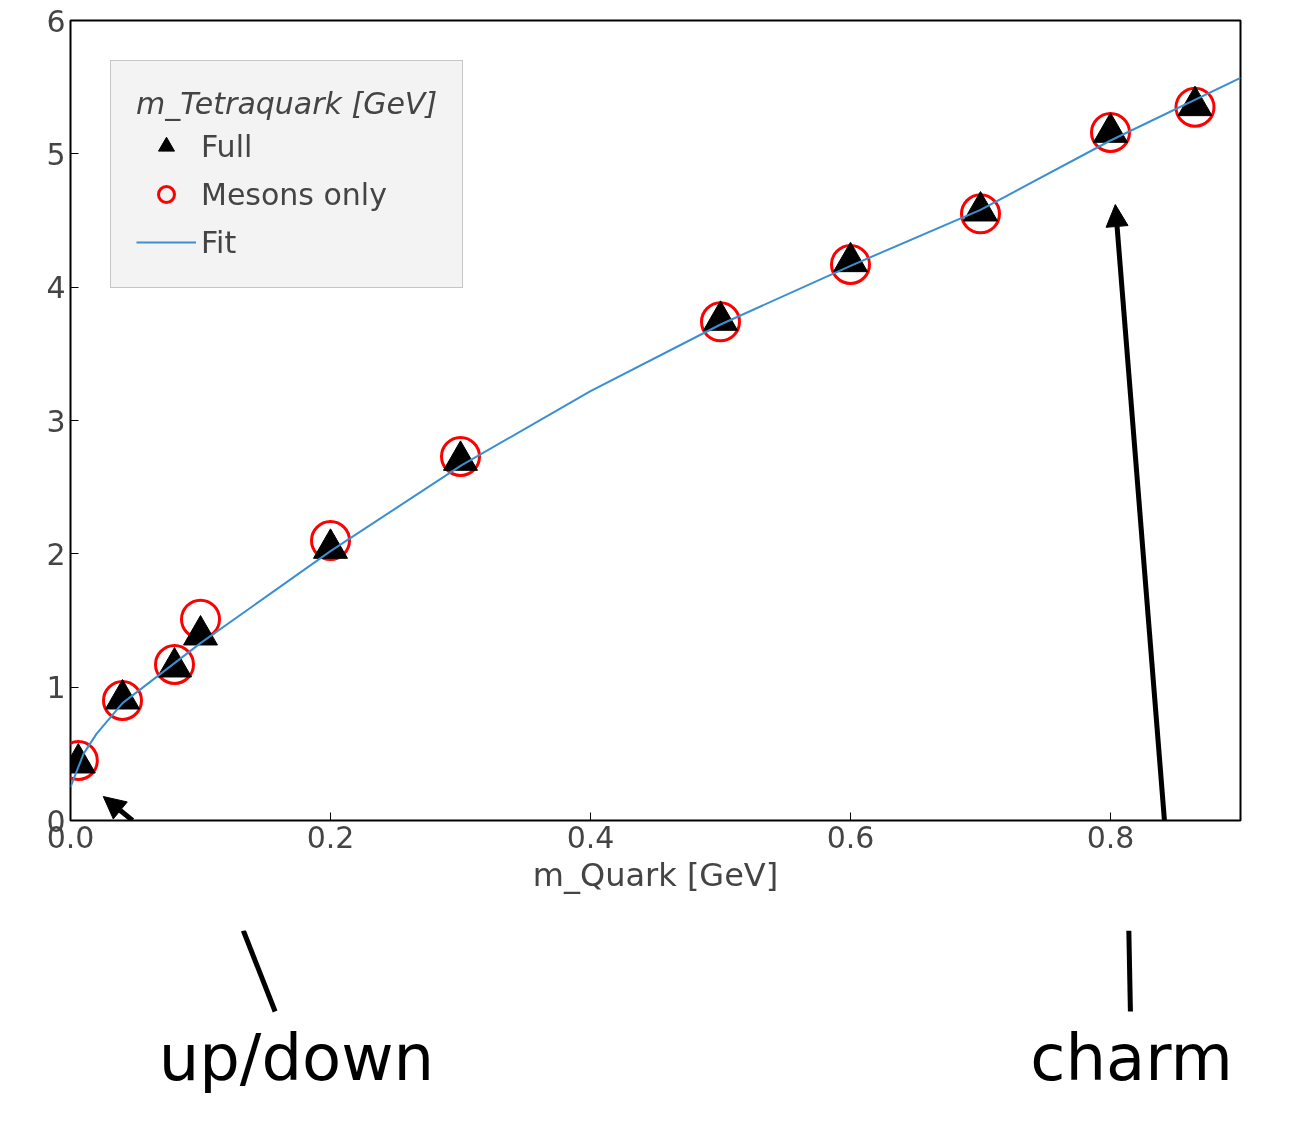  What do you see at coordinates (56, 554) in the screenshot?
I see `y-tick-label: 2` at bounding box center [56, 554].